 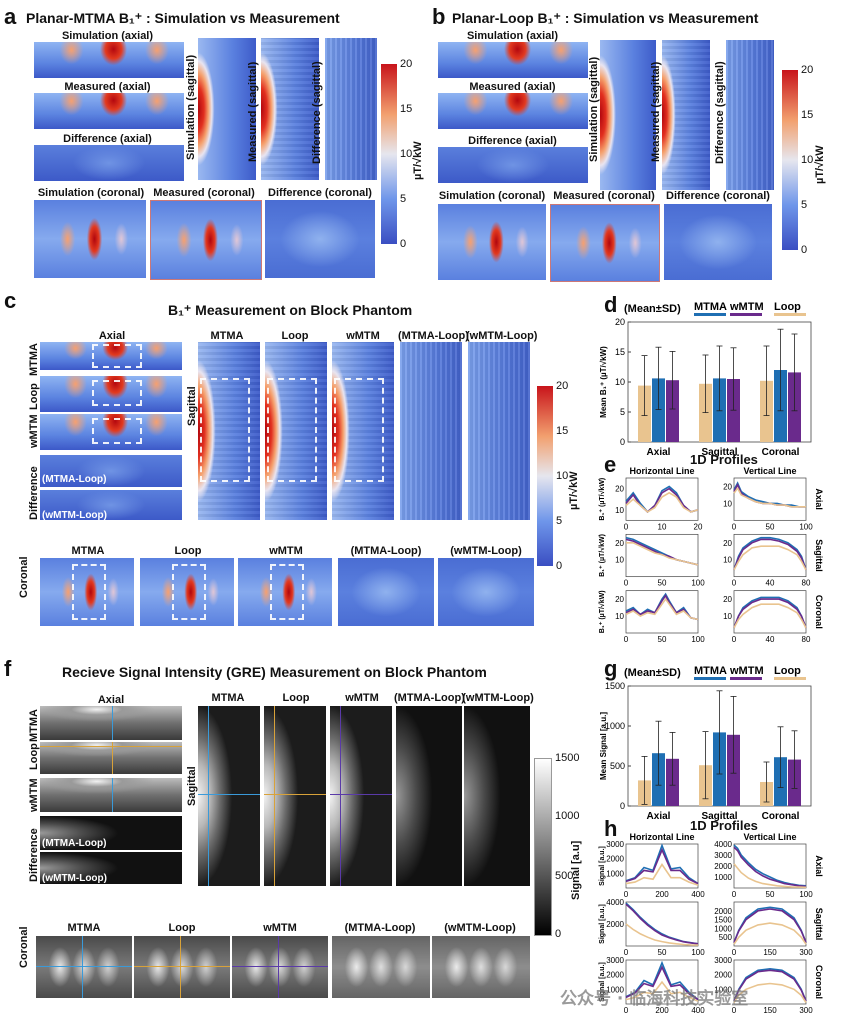 I want to click on panel-c-cbar-tick: 0, so click(x=559, y=566).